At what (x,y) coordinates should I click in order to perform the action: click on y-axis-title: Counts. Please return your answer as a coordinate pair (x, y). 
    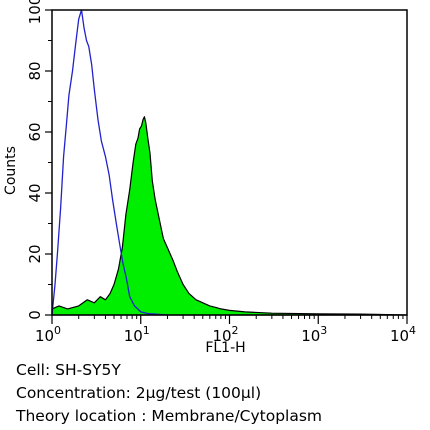
    Looking at the image, I should click on (11, 170).